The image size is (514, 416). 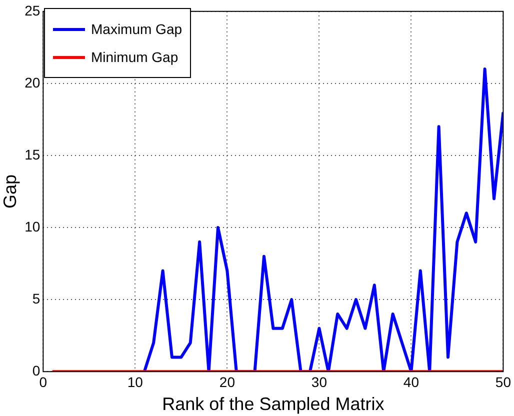 I want to click on y-tick-label: 20, so click(x=32, y=82).